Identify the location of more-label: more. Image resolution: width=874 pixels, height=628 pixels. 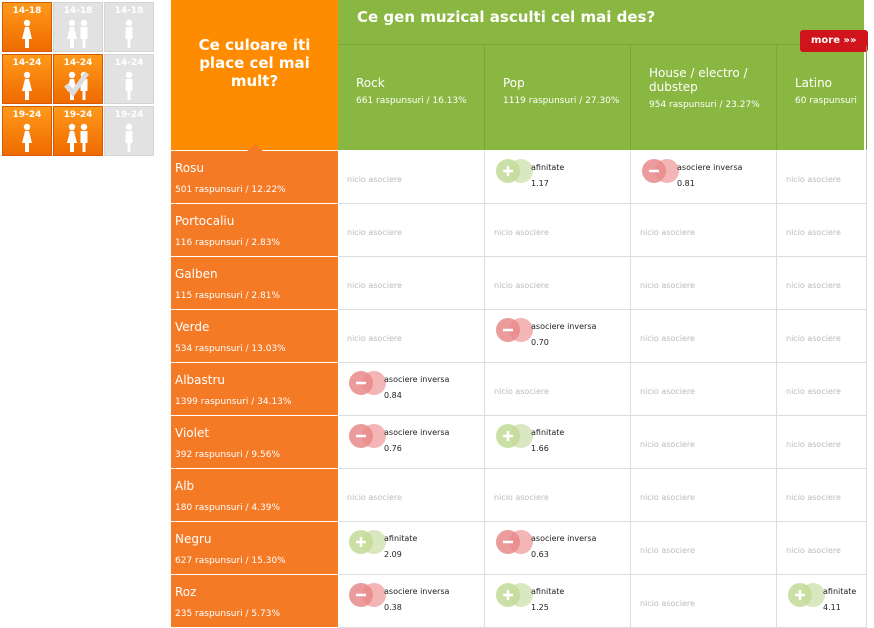
(826, 40).